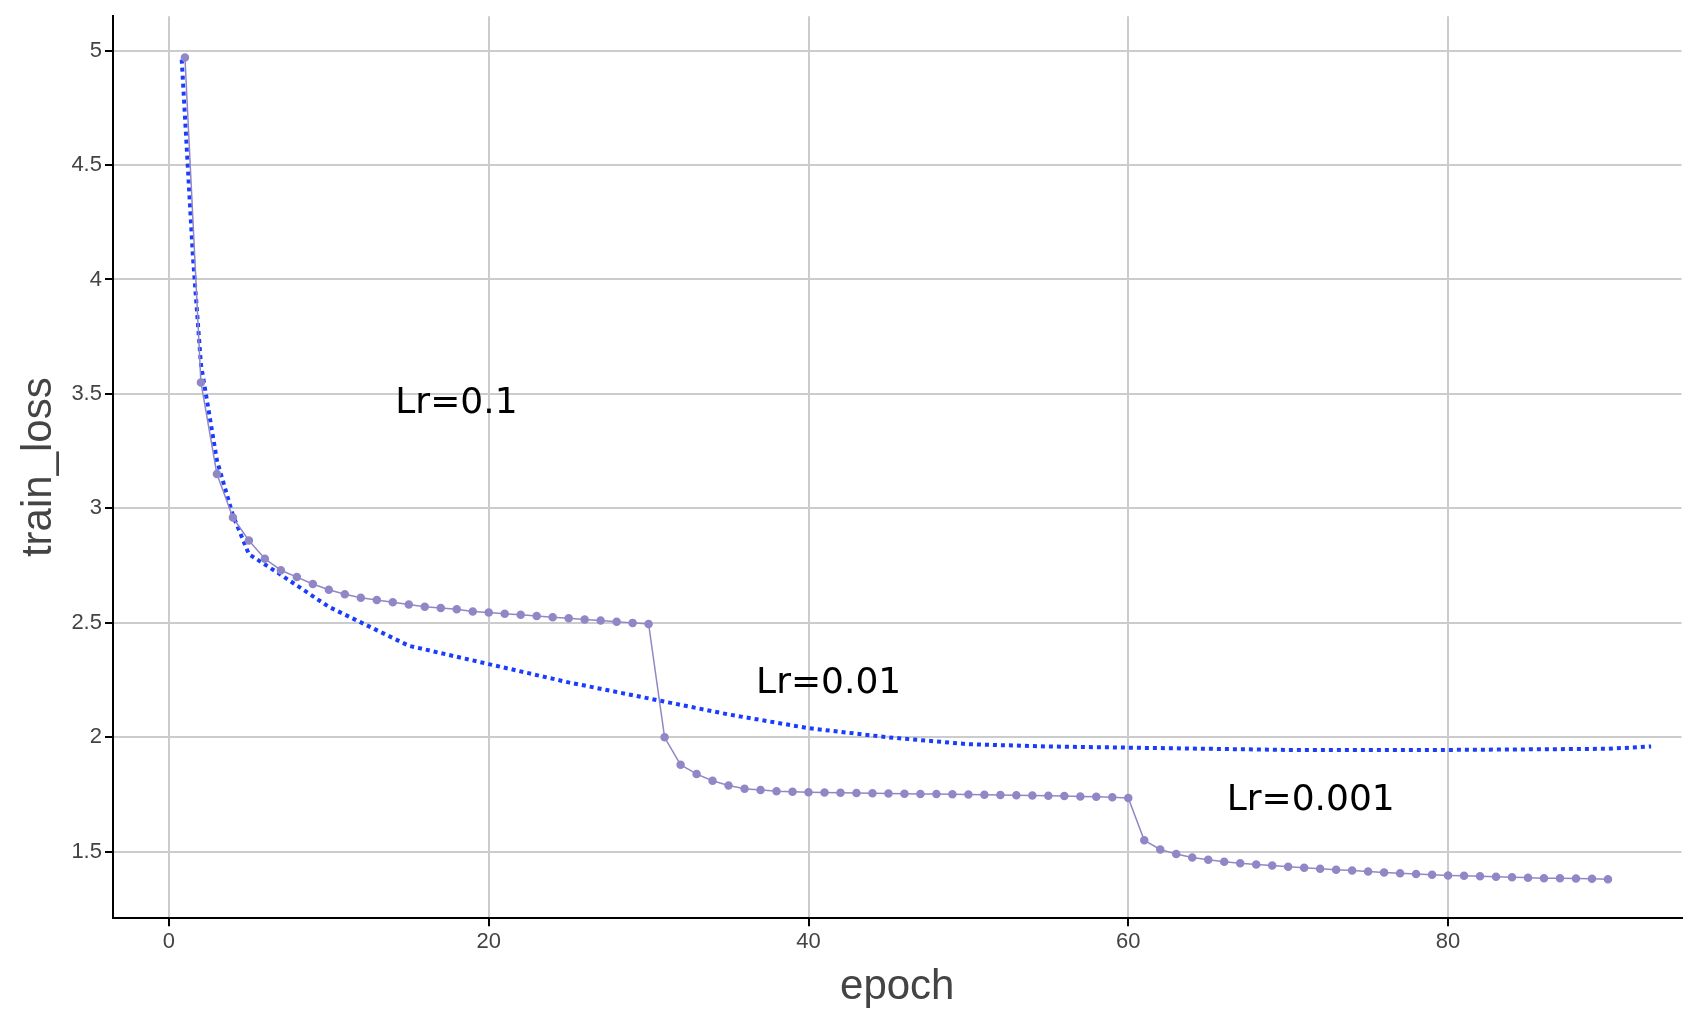 This screenshot has width=1687, height=1027. What do you see at coordinates (86, 850) in the screenshot?
I see `y-tick-label: 1.5` at bounding box center [86, 850].